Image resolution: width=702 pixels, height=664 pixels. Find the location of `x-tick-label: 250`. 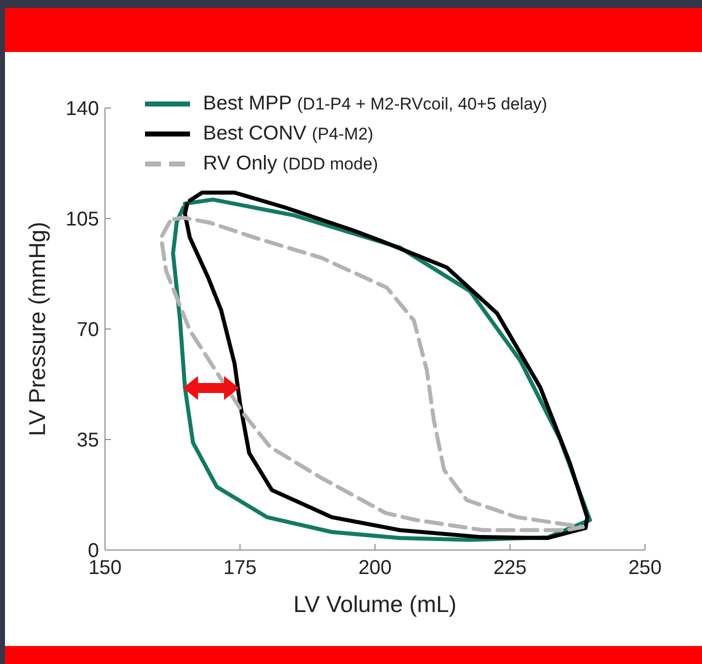

x-tick-label: 250 is located at coordinates (645, 568).